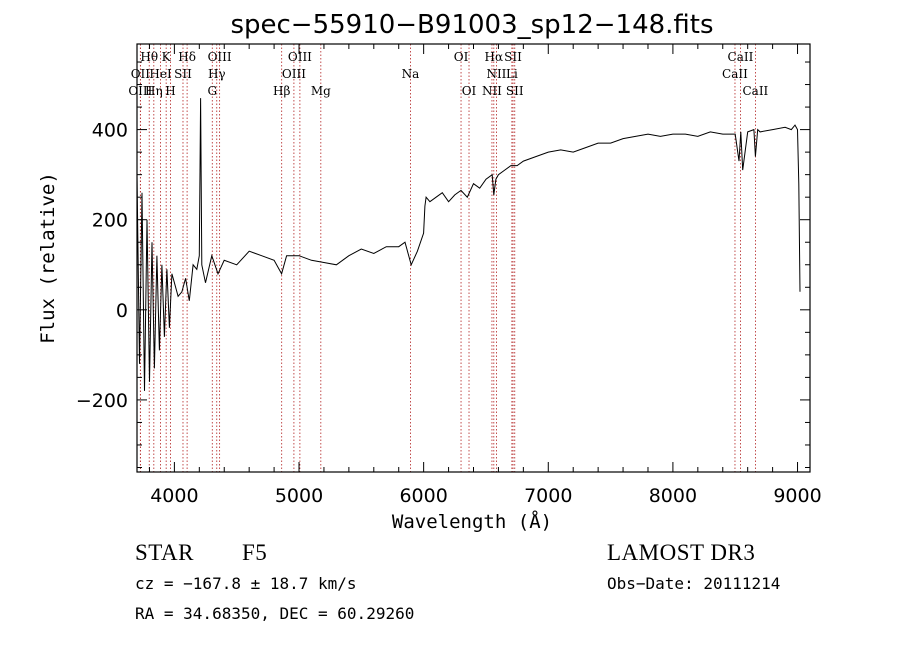 This screenshot has width=900, height=649. I want to click on y-axis-label: Flux (relative), so click(48, 258).